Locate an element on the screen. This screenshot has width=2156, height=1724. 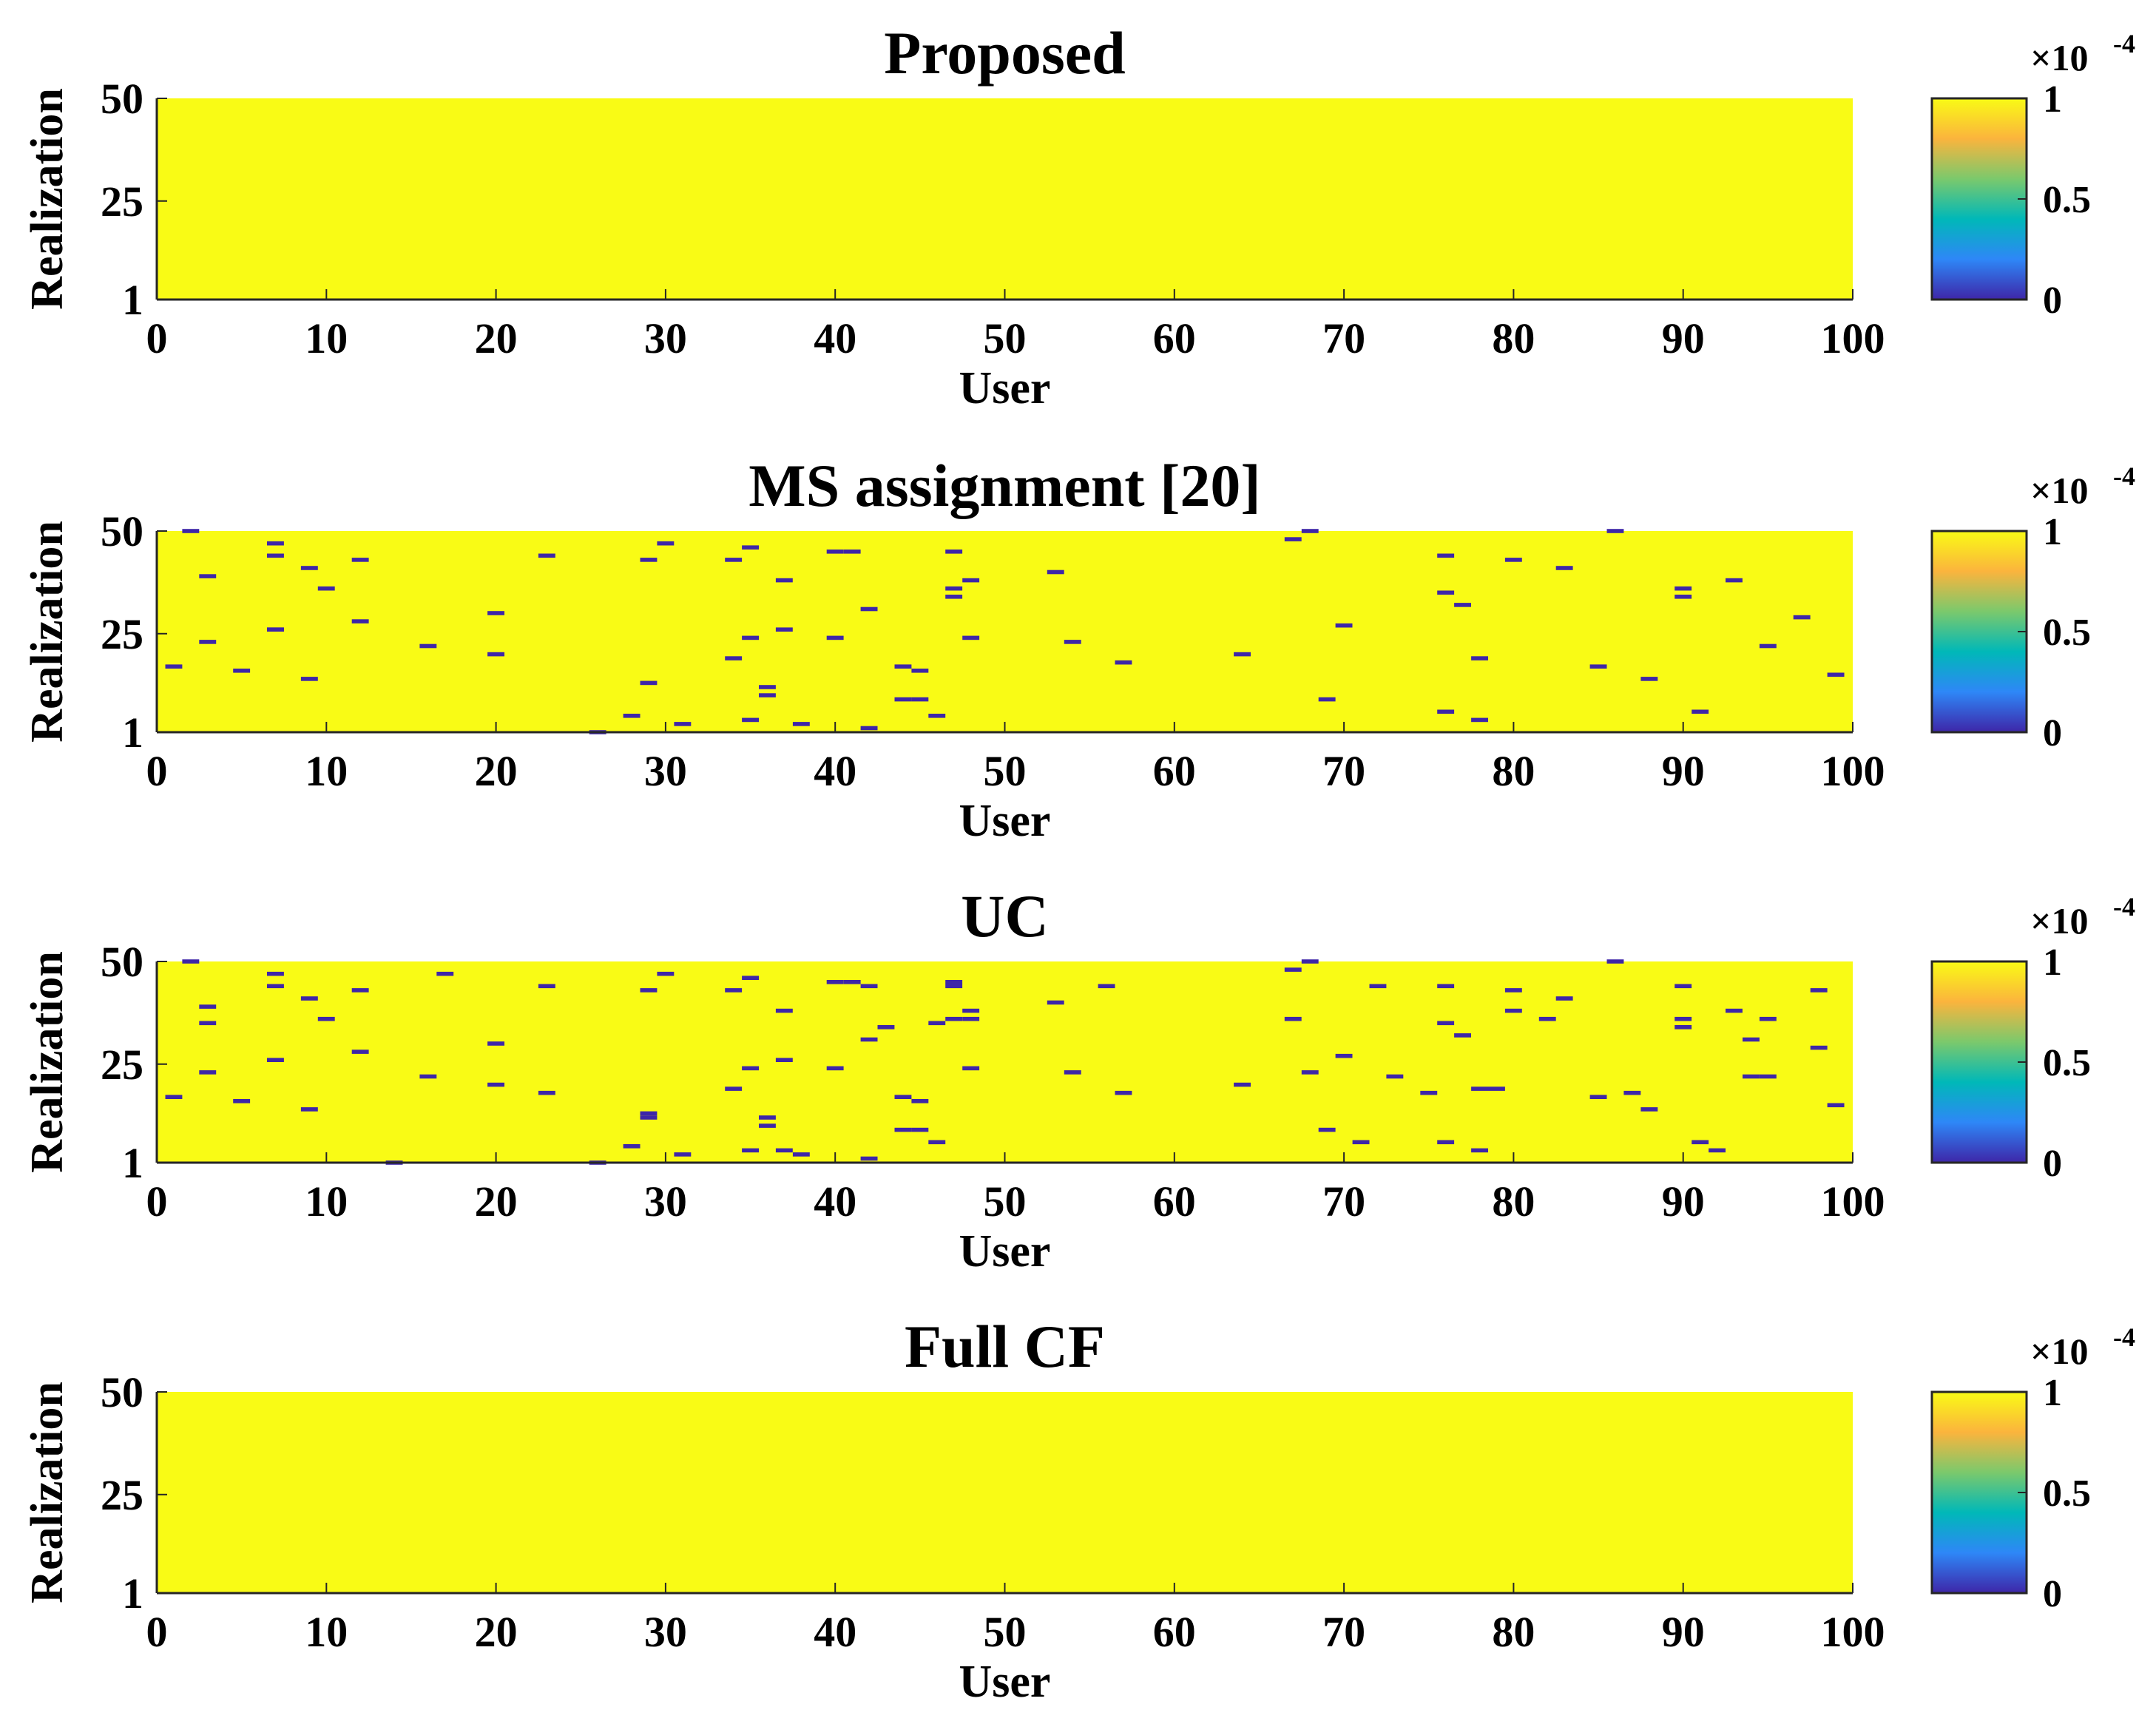
x-tick-label: 0 is located at coordinates (157, 338).